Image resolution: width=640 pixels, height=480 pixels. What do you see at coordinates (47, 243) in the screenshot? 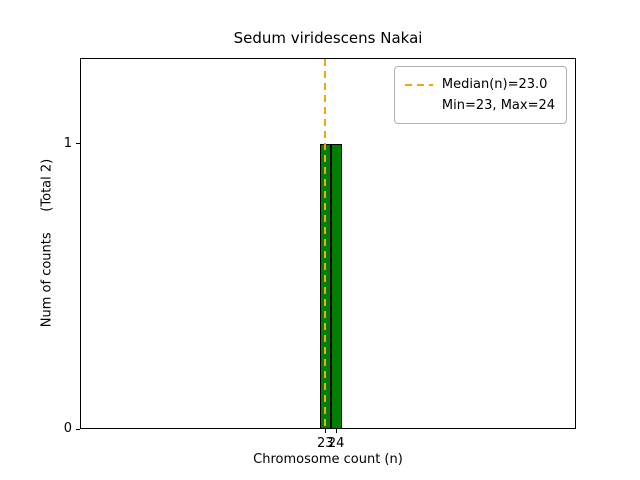
I see `y-axis-label: Num of counts (Total 2)` at bounding box center [47, 243].